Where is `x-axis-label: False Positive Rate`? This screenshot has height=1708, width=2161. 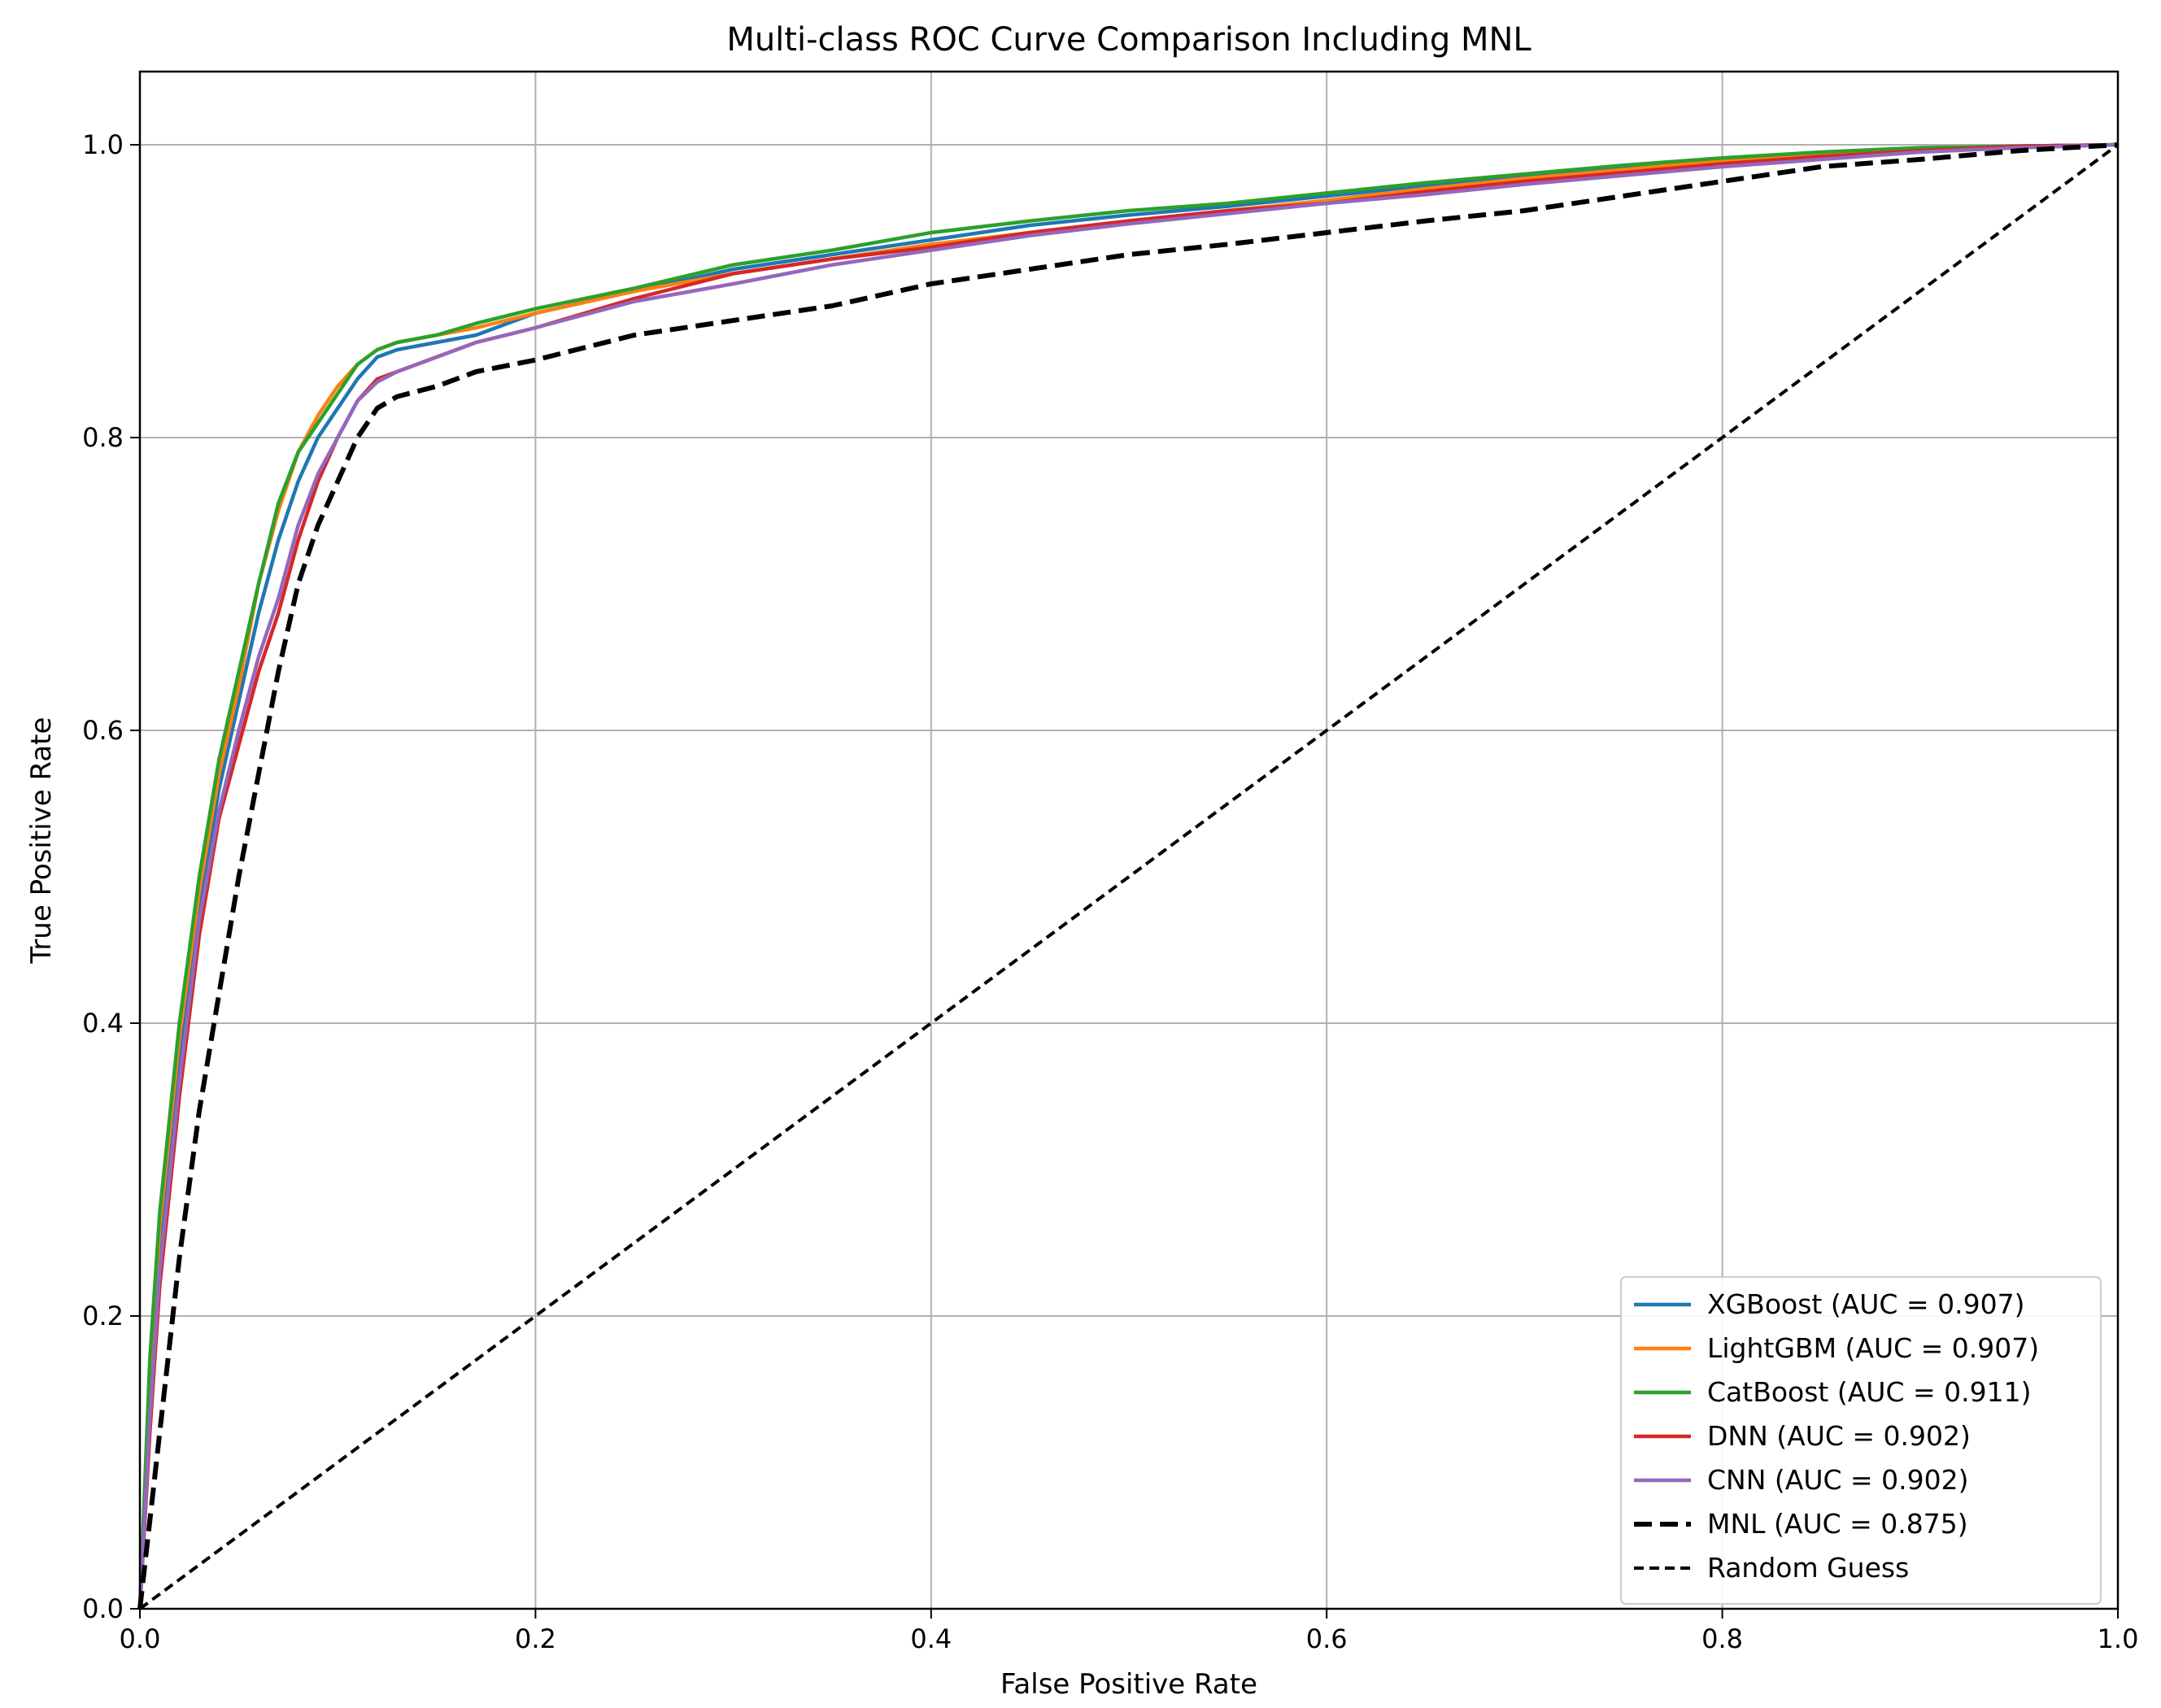 x-axis-label: False Positive Rate is located at coordinates (1128, 1685).